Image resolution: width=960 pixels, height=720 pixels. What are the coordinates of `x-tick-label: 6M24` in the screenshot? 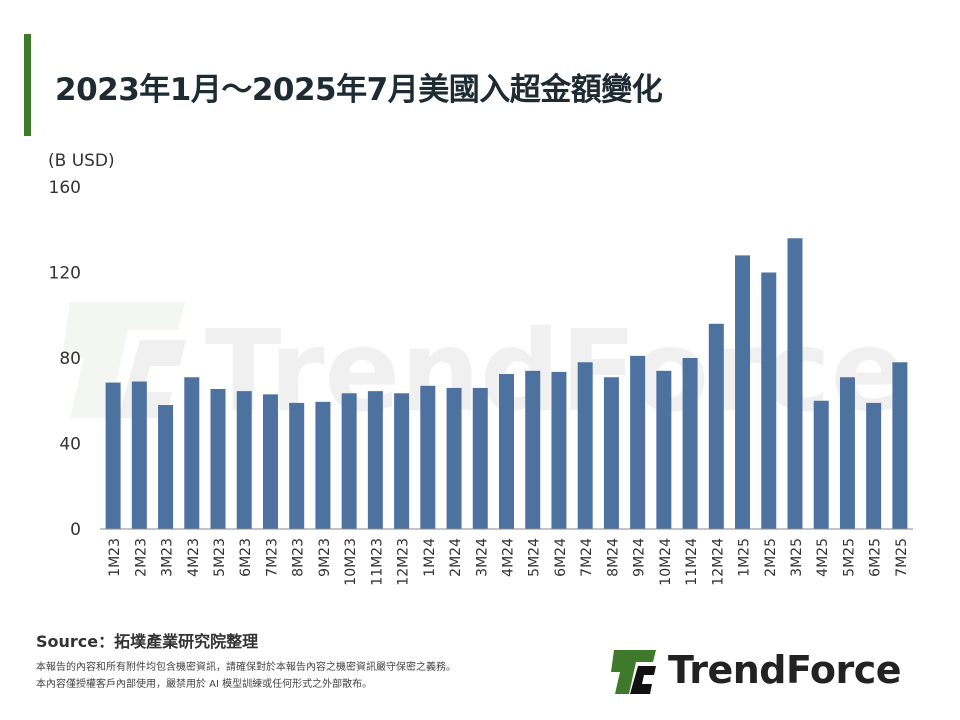 It's located at (561, 557).